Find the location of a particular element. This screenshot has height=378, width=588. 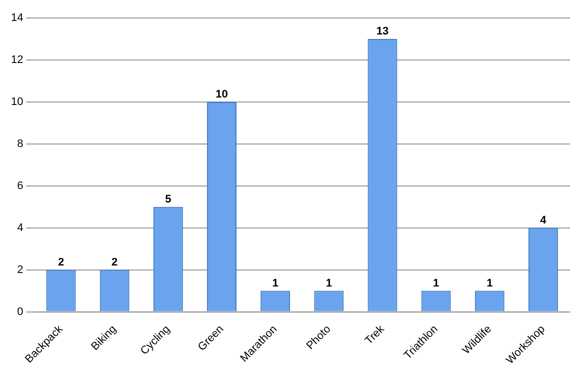

data-label: 4 is located at coordinates (544, 220).